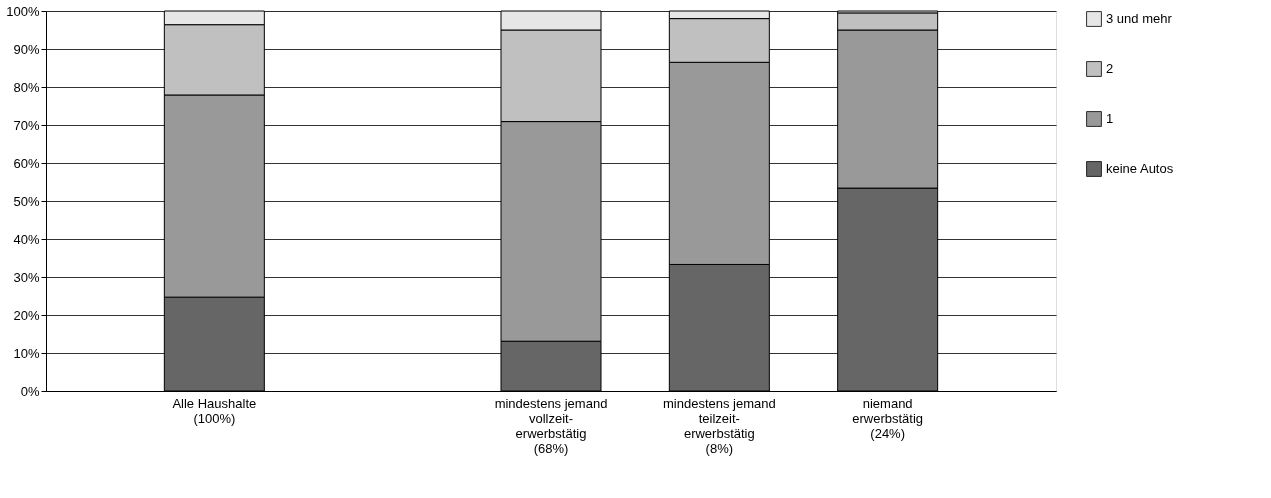 The image size is (1271, 498). Describe the element at coordinates (23, 11) in the screenshot. I see `y-tick-label: 100%` at that location.